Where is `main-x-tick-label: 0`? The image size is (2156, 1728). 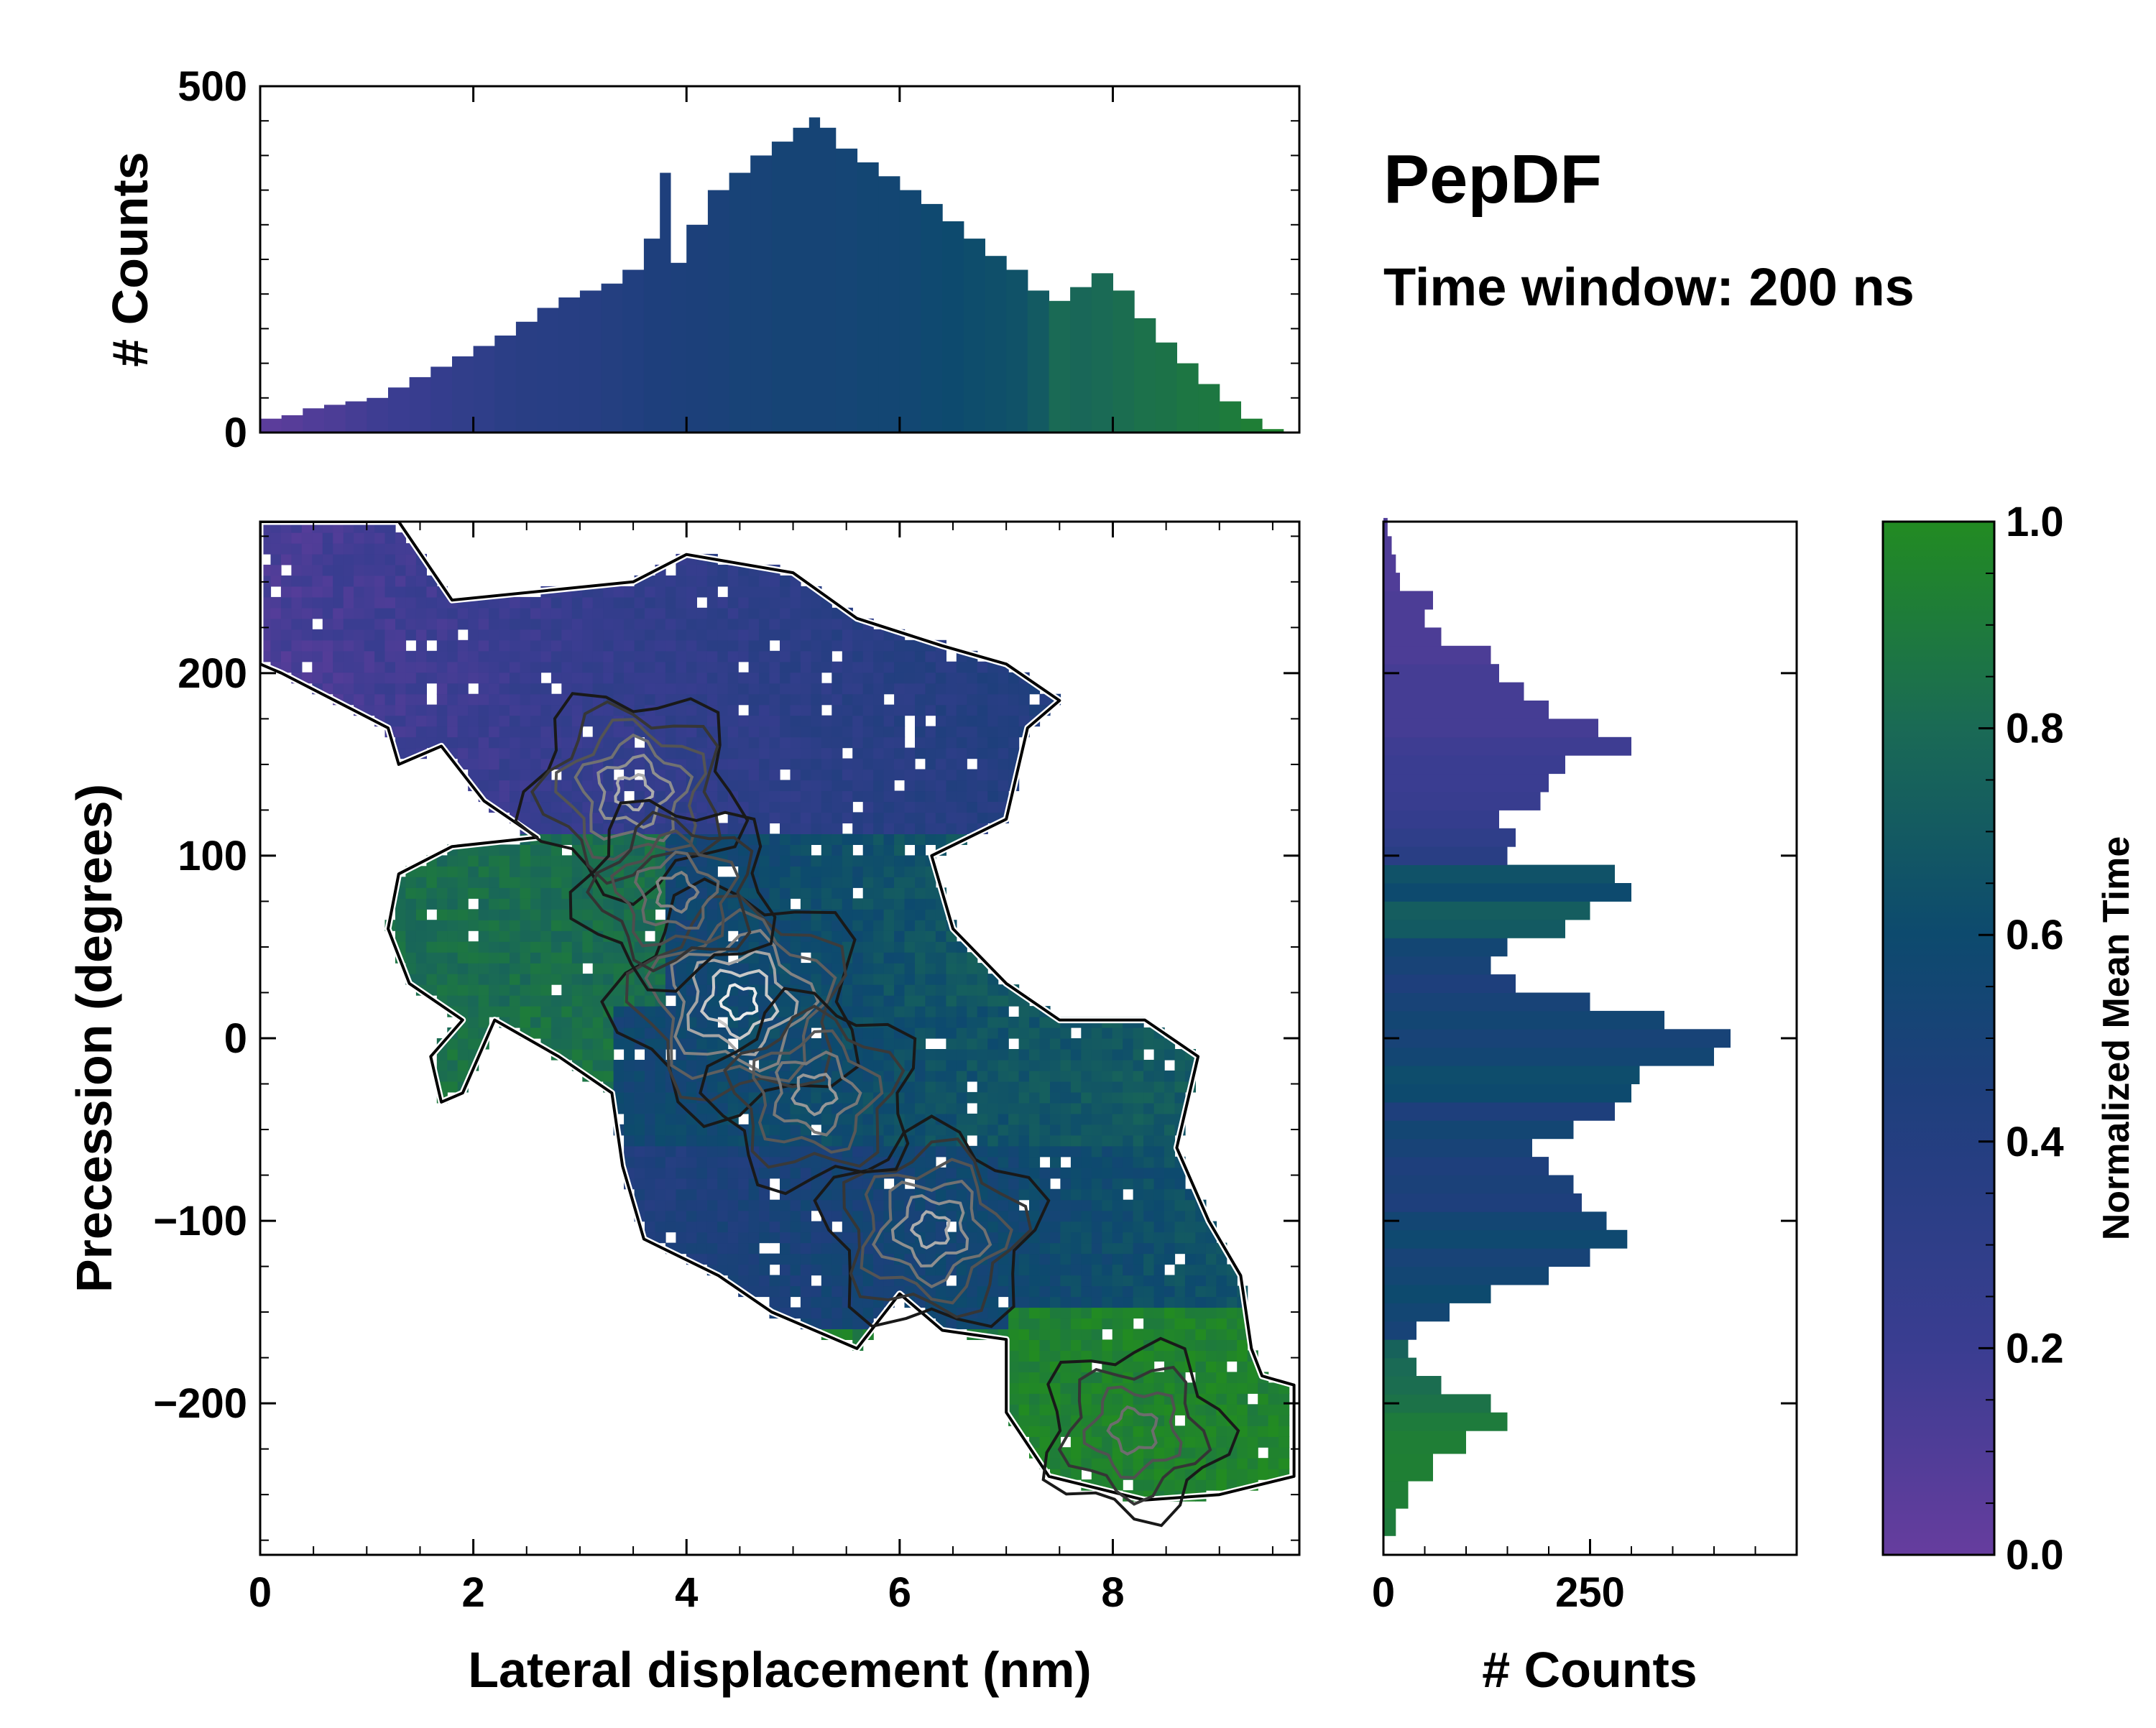
main-x-tick-label: 0 is located at coordinates (260, 1593).